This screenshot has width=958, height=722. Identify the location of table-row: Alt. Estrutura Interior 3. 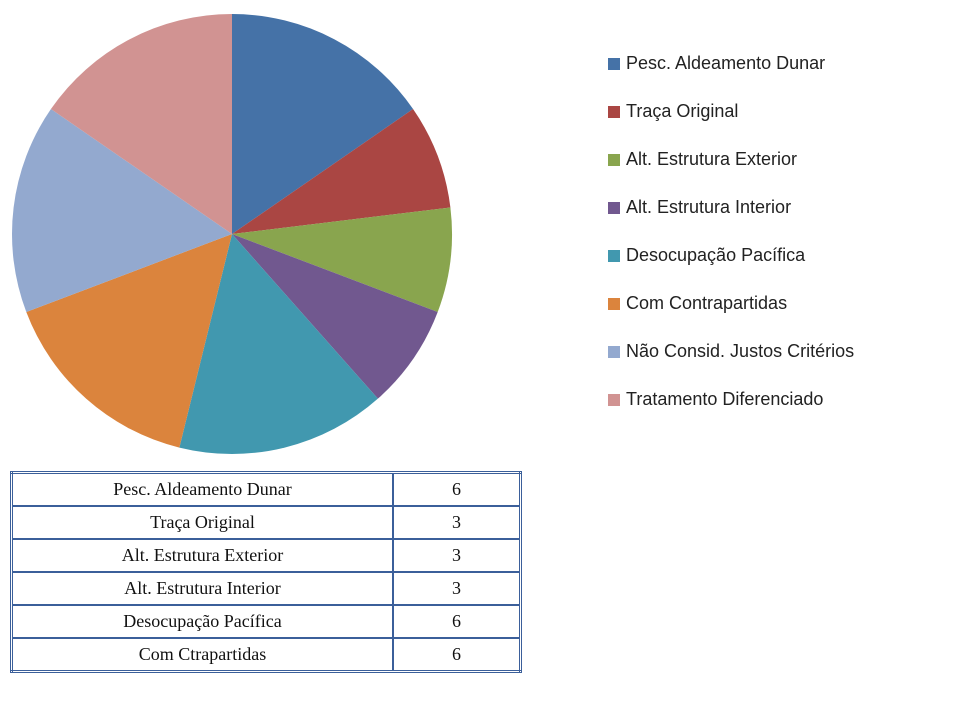
(266, 588).